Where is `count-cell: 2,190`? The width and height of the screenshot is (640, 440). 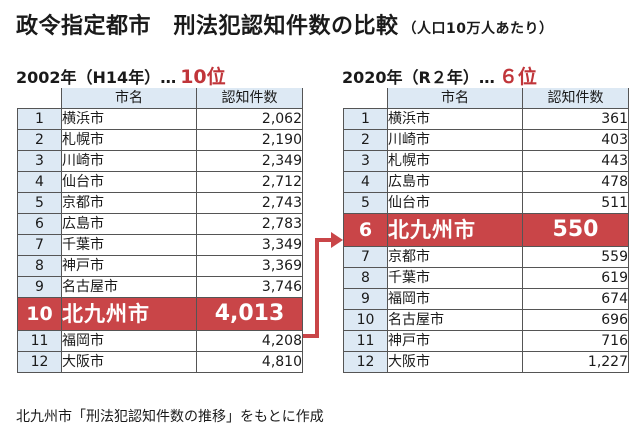 count-cell: 2,190 is located at coordinates (249, 140).